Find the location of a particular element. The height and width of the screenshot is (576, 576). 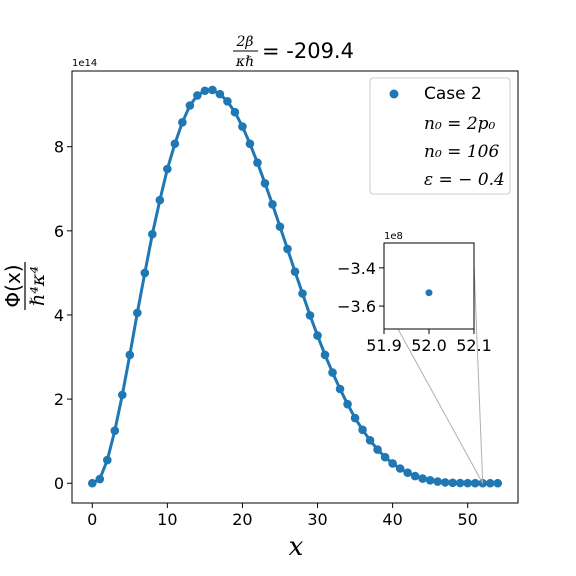

inset-background is located at coordinates (429, 286).